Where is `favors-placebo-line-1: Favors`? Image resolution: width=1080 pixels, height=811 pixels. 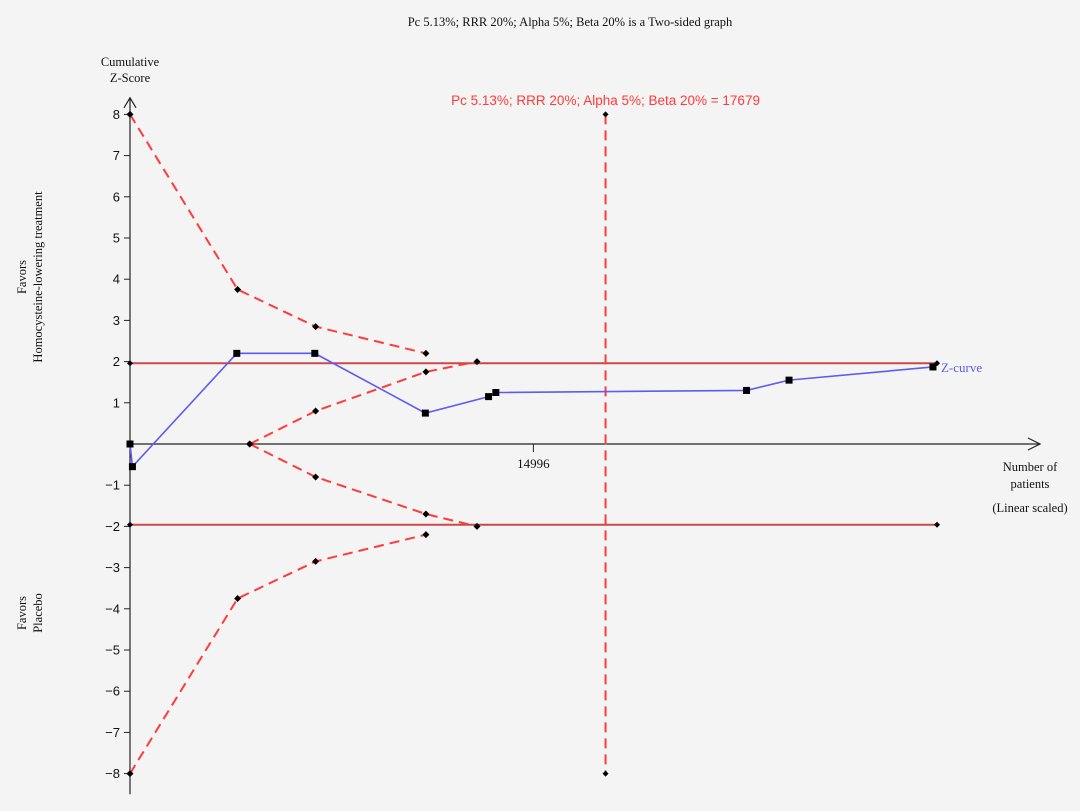
favors-placebo-line-1: Favors is located at coordinates (22, 613).